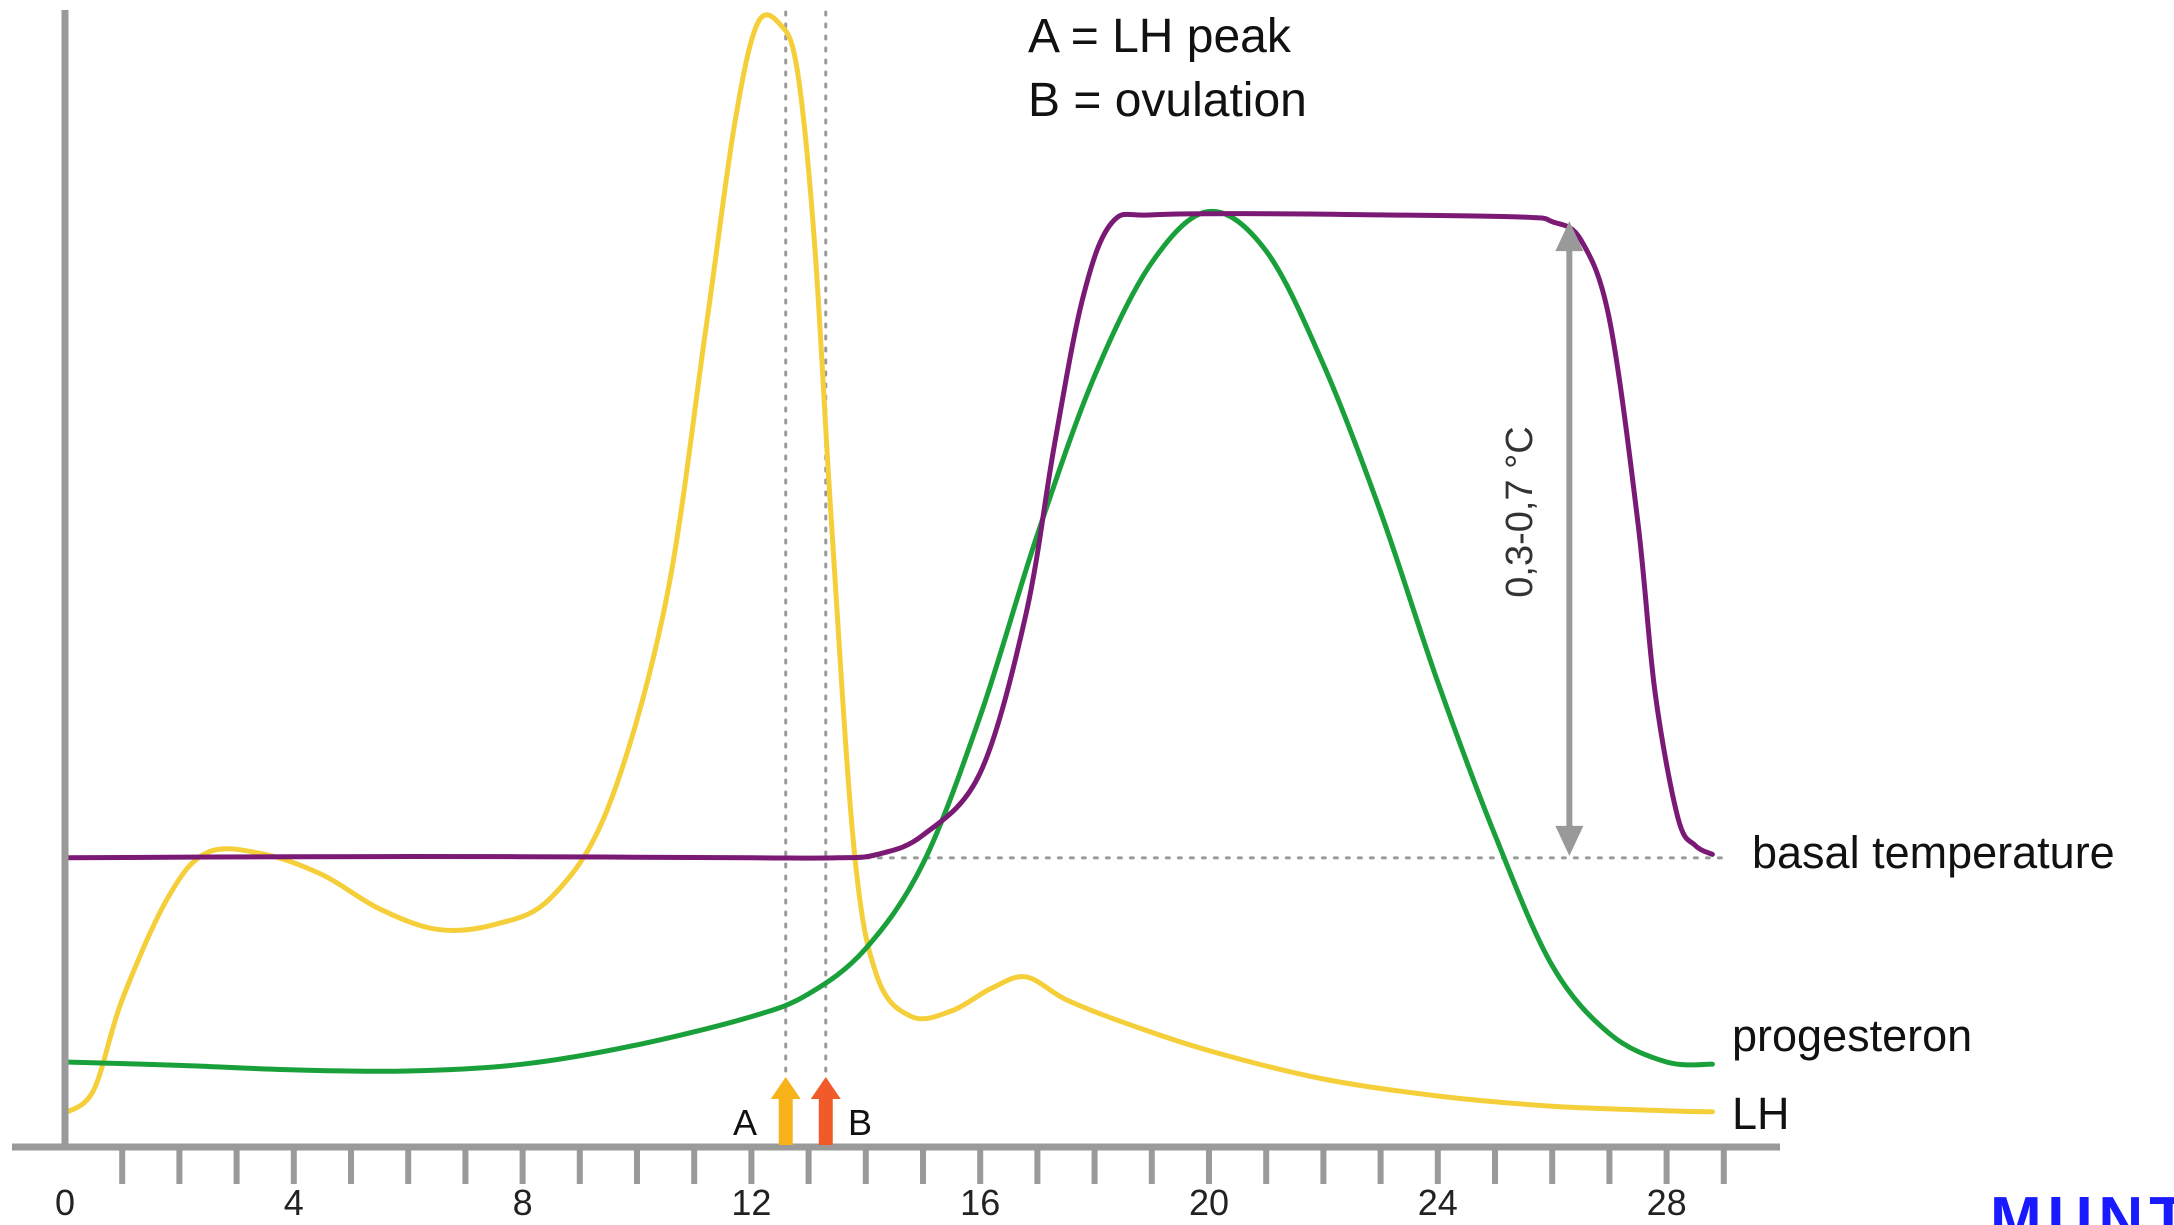 The image size is (2174, 1225). I want to click on range-arrow-head-top, so click(1569, 236).